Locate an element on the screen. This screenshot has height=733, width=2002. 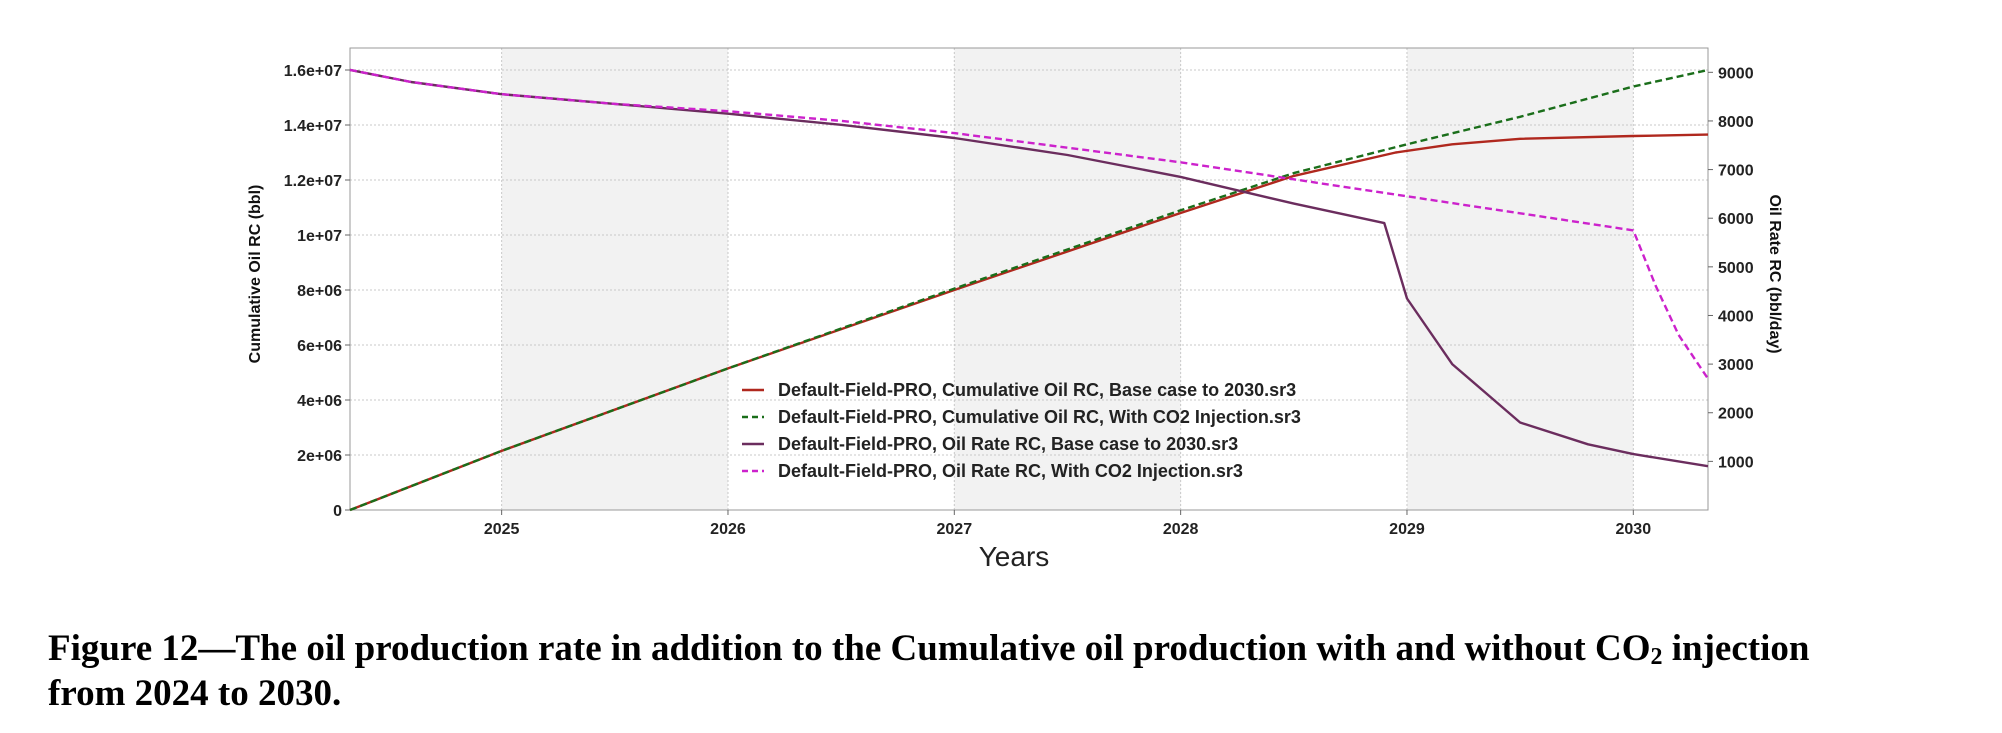
left-y-tick-label: 1.4e+07 is located at coordinates (313, 126).